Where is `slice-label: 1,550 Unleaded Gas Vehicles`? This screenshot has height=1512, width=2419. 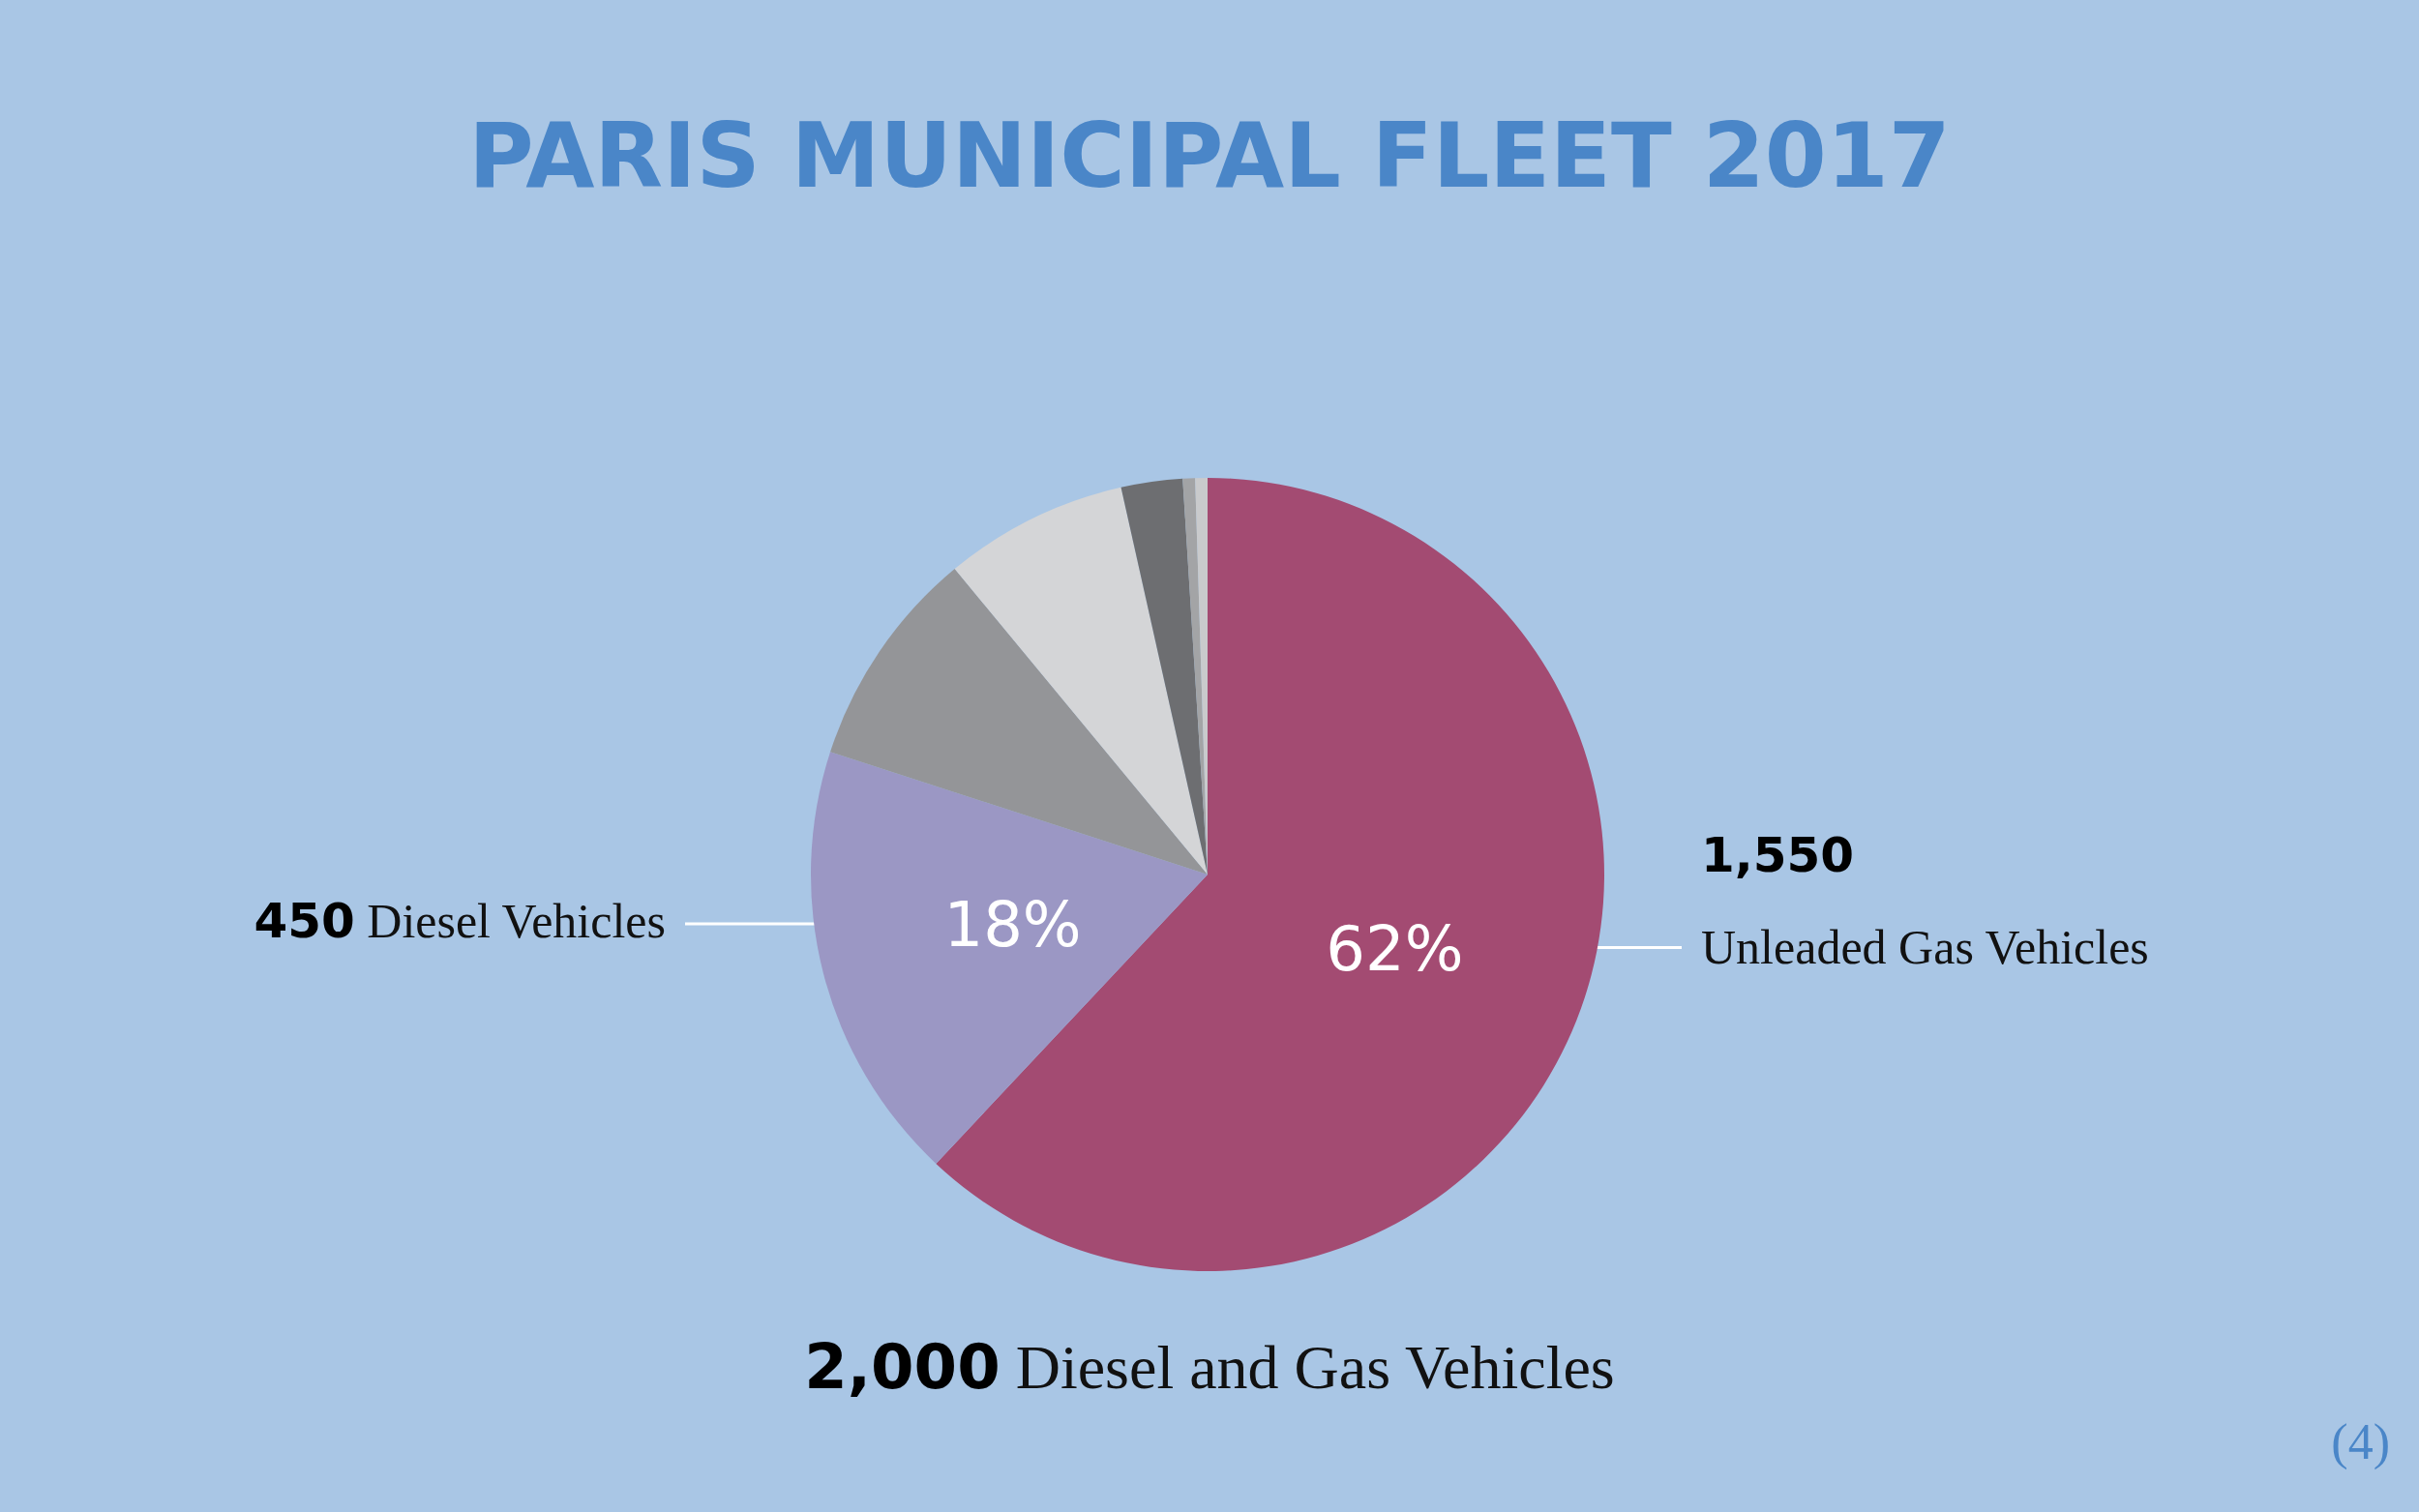
slice-label: 1,550 Unleaded Gas Vehicles is located at coordinates (1925, 901).